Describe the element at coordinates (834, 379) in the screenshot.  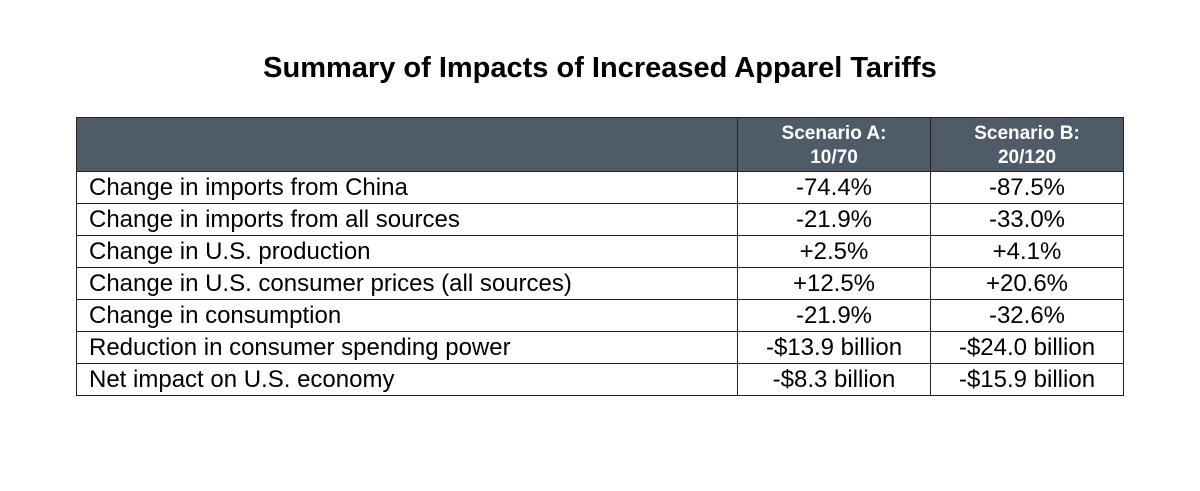
I see `cell-value: -$8.3 billion` at that location.